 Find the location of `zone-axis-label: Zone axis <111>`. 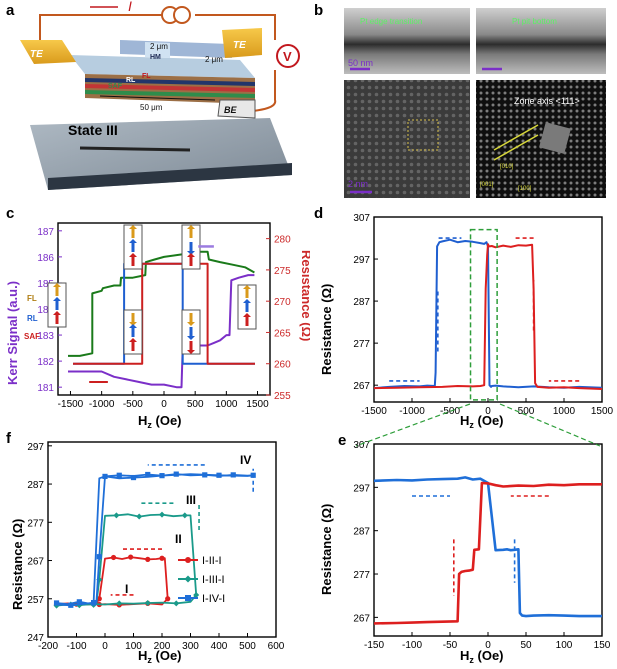

zone-axis-label: Zone axis <111> is located at coordinates (547, 101).